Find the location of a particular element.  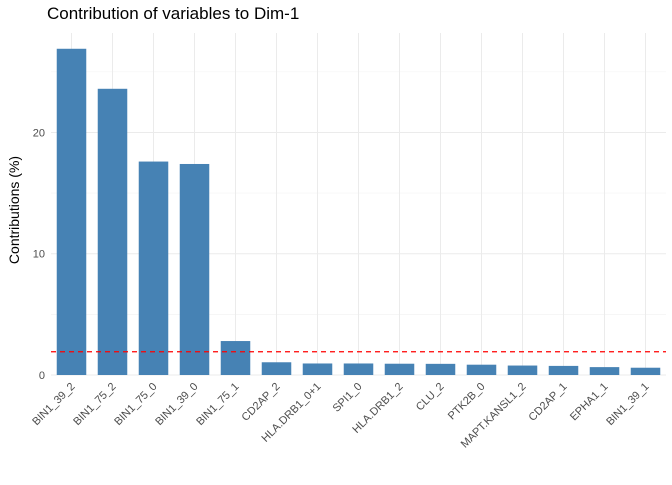

x-tick-label: CD2AP_1 is located at coordinates (548, 402).